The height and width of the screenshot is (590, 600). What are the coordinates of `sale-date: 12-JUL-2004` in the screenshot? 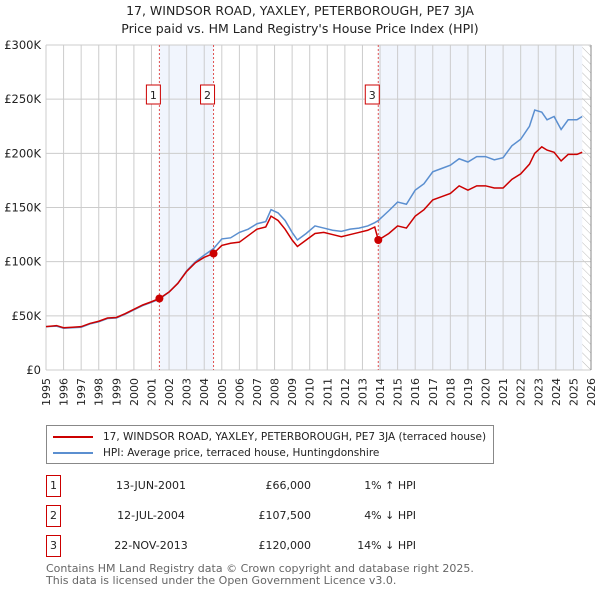 It's located at (151, 515).